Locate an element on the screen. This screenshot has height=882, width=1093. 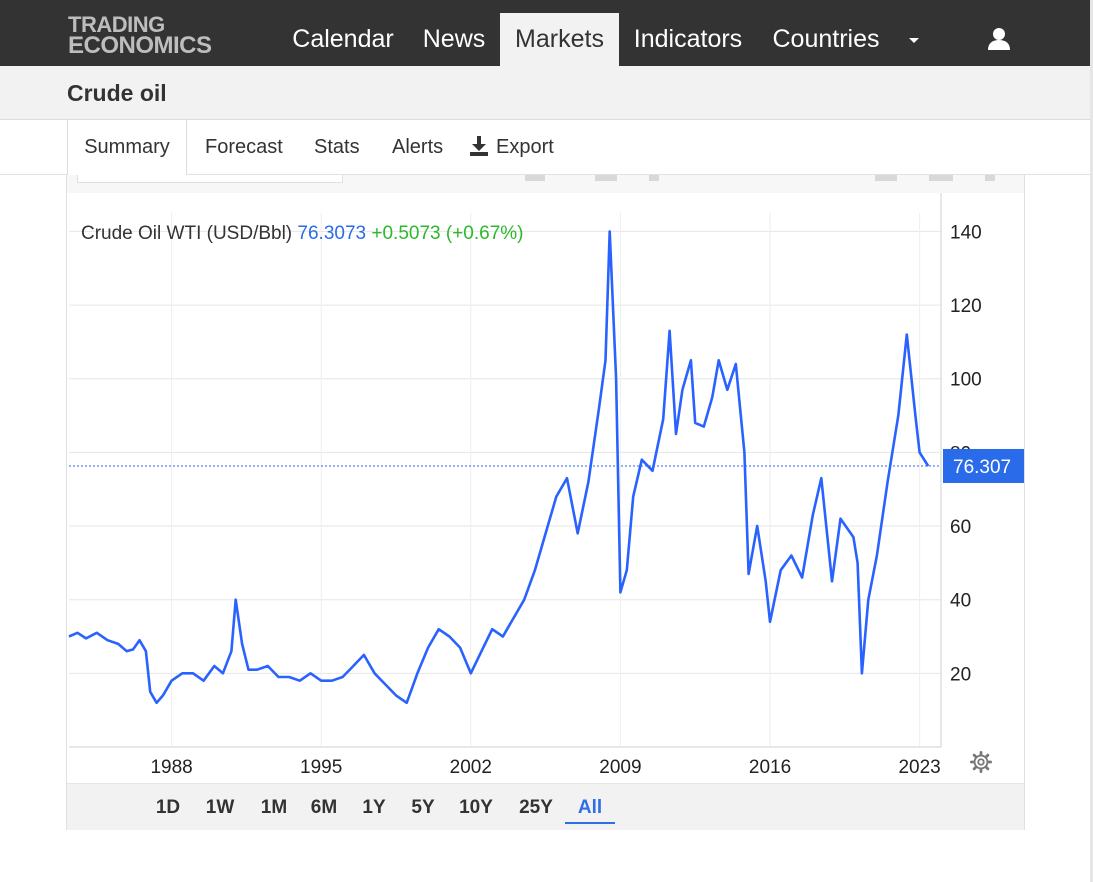
range-1d-button: 1D is located at coordinates (168, 807).